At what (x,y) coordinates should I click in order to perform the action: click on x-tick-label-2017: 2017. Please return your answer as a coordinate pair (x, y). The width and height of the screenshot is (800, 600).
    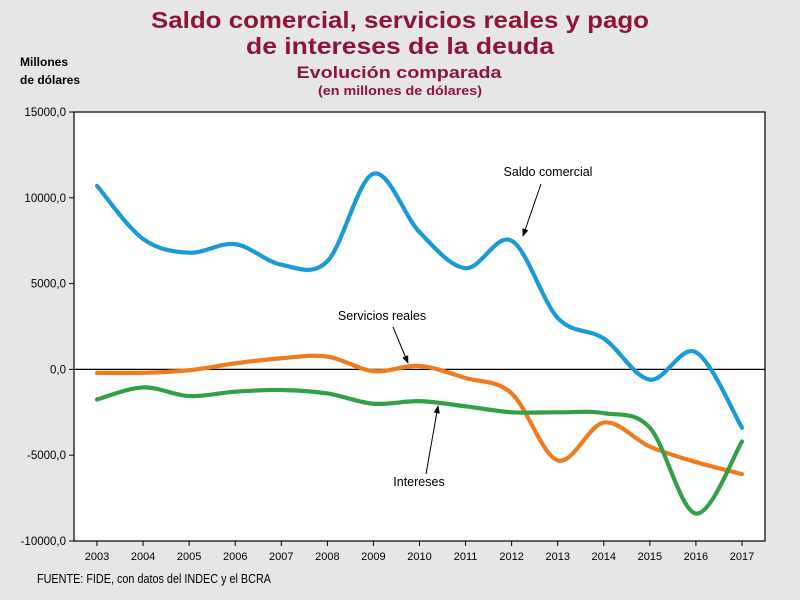
    Looking at the image, I should click on (742, 557).